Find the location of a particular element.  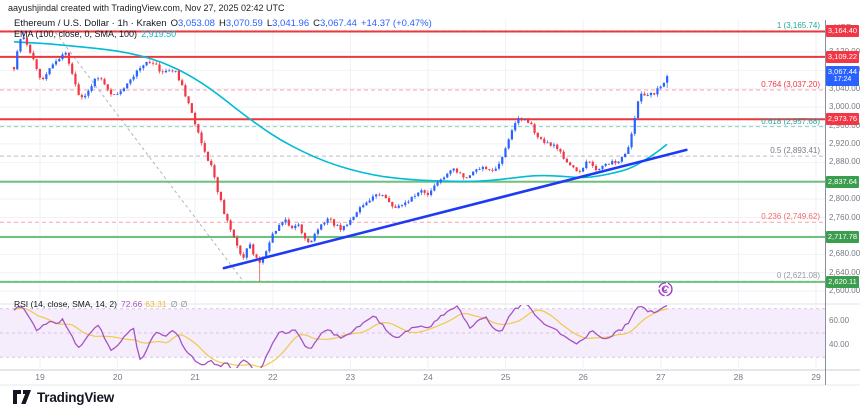

tradingview-logo-text: TradingView is located at coordinates (76, 397).